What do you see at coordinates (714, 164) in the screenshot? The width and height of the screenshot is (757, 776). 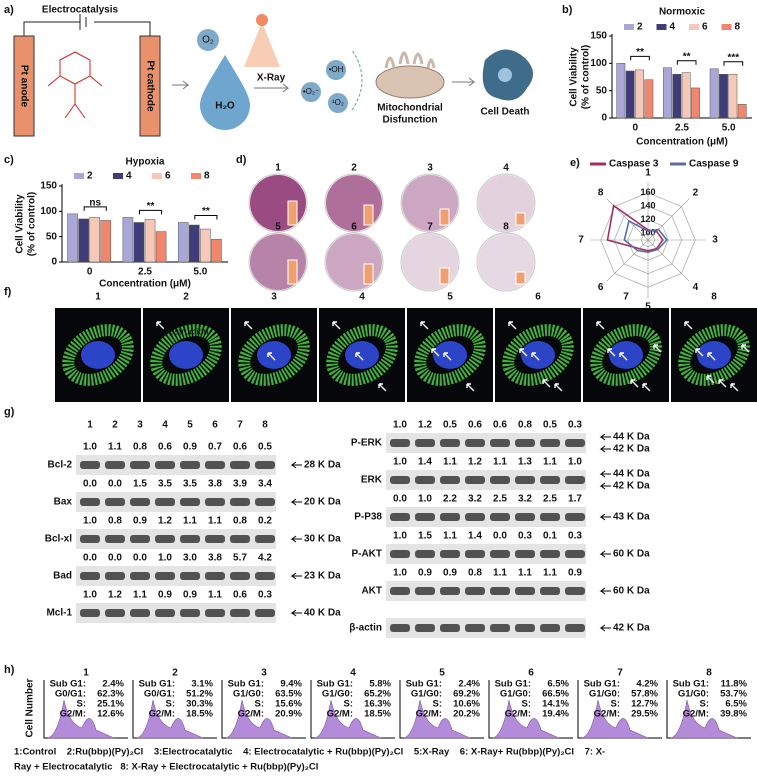 I see `legend-label: Caspase 9` at bounding box center [714, 164].